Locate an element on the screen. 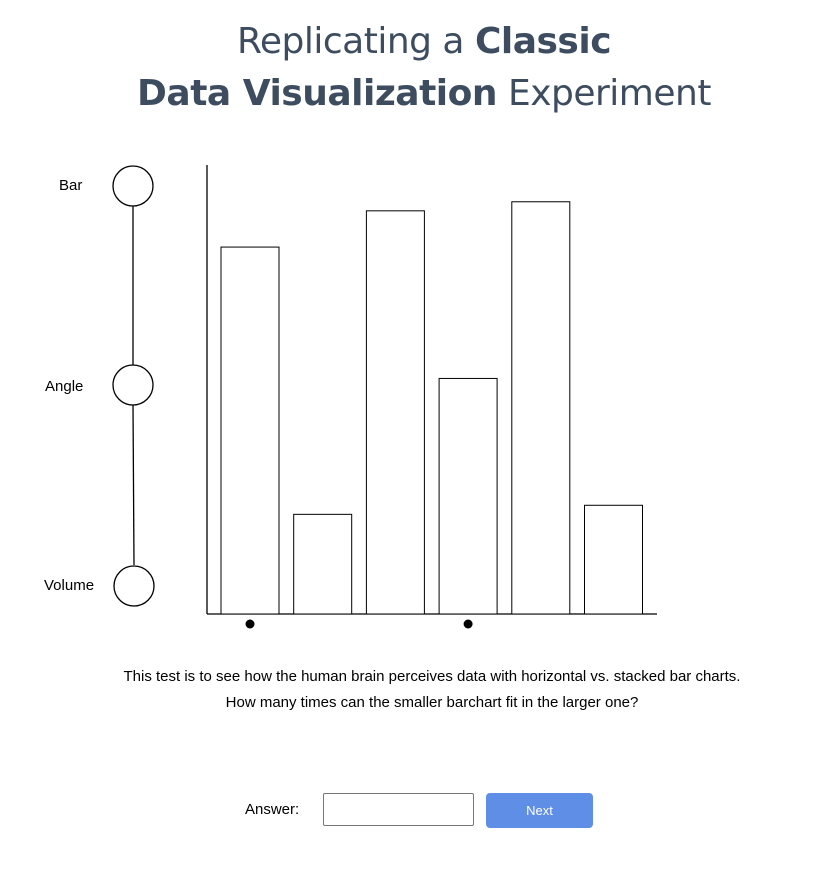 The image size is (818, 875). step-navigator: Bar Angle Volume is located at coordinates (100, 380).